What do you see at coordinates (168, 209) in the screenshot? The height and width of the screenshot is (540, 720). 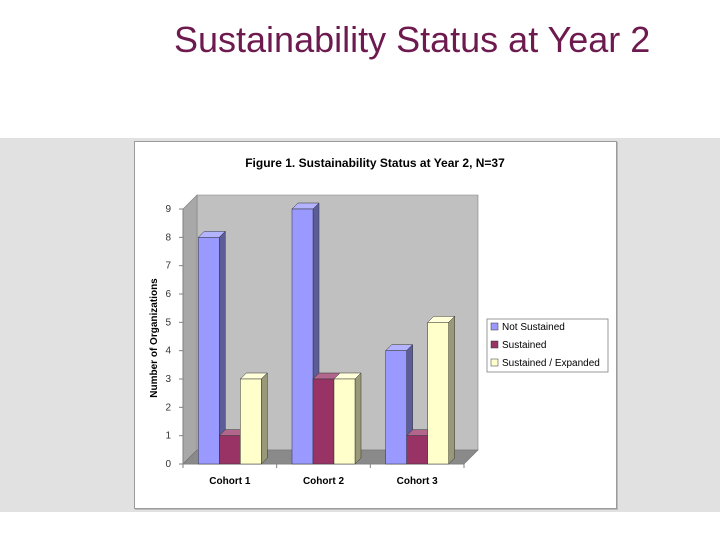 I see `y-tick-label: 9` at bounding box center [168, 209].